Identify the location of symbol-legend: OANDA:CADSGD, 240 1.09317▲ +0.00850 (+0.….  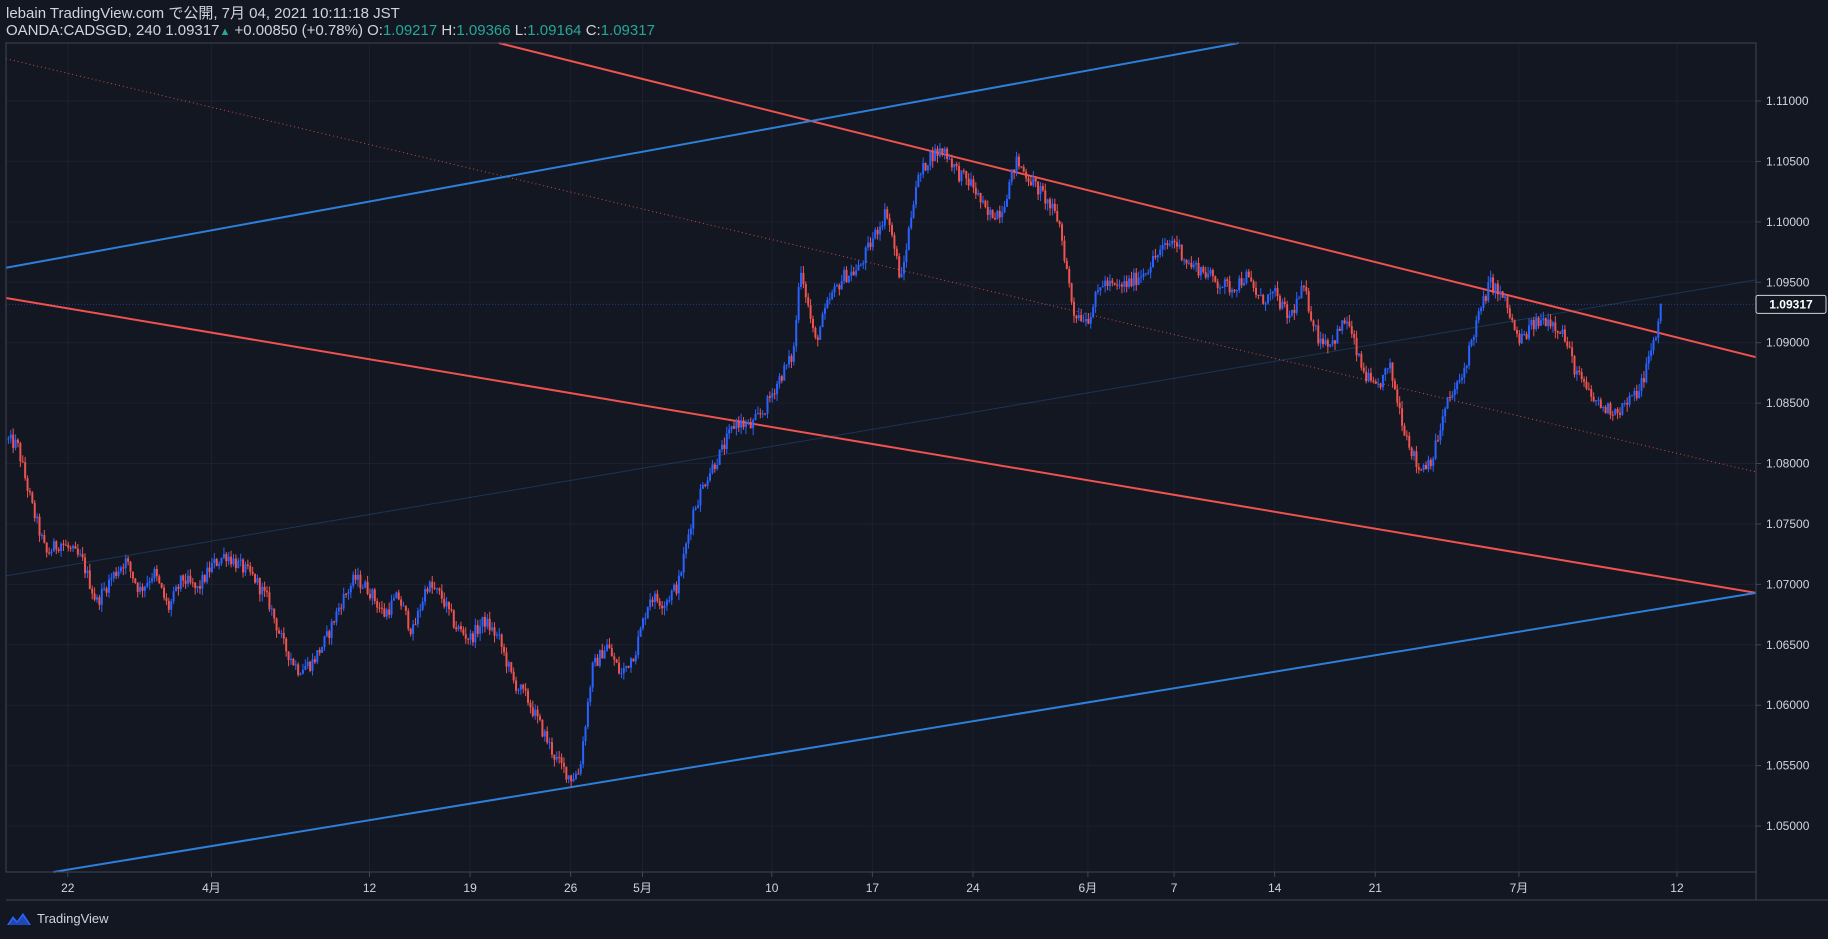
(330, 30).